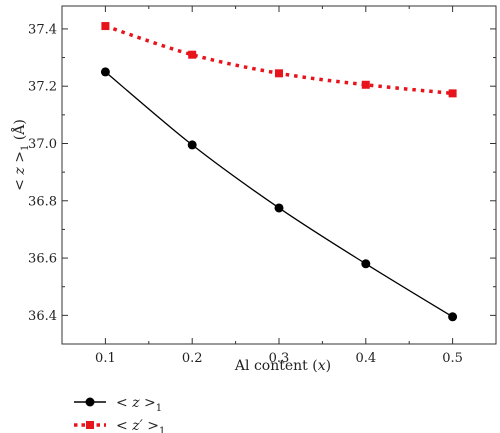 Image resolution: width=500 pixels, height=433 pixels. I want to click on x-tick-label: 0.1, so click(105, 358).